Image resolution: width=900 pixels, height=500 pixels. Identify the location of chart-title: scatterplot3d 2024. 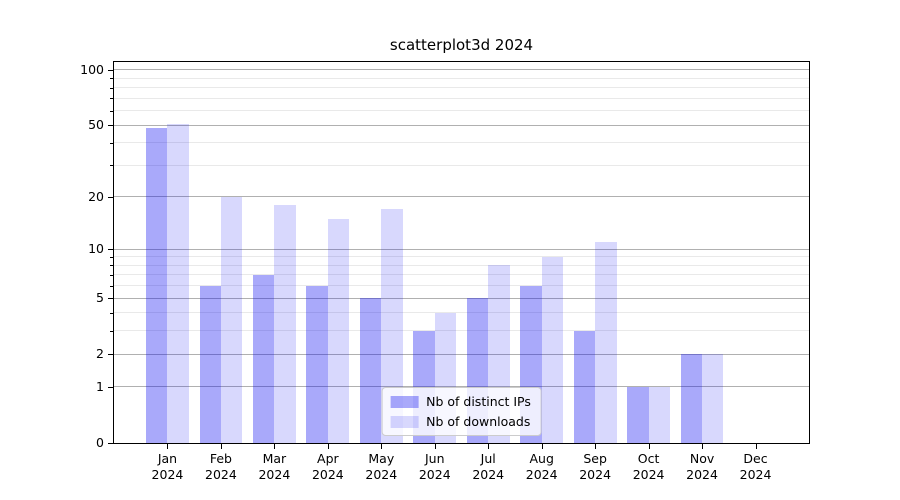
(461, 45).